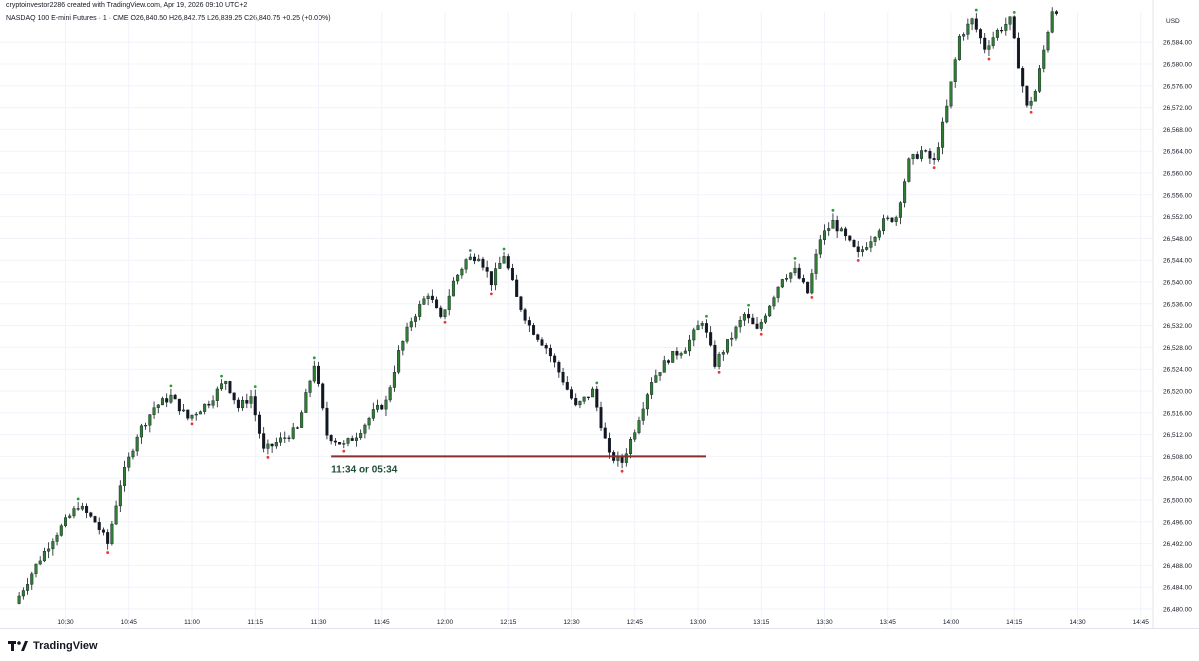 This screenshot has width=1199, height=661. Describe the element at coordinates (65, 646) in the screenshot. I see `tradingview-logo-text: TradingView` at that location.